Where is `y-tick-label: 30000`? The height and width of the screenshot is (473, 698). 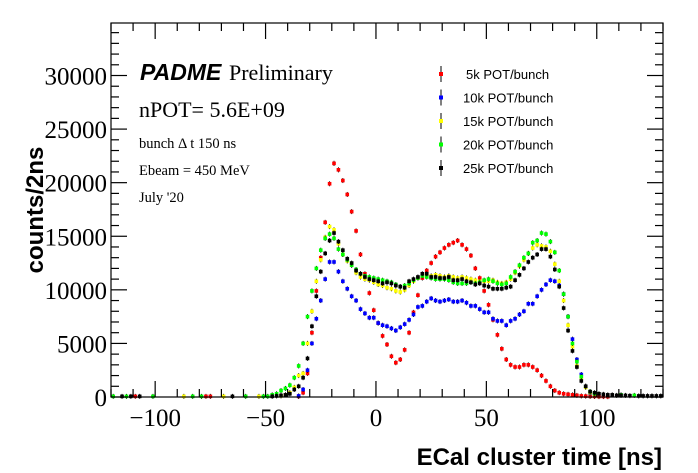
y-tick-label: 30000 is located at coordinates (76, 77).